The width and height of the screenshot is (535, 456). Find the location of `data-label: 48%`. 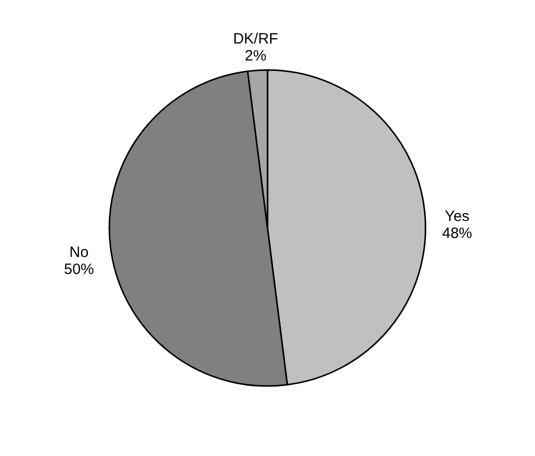

data-label: 48% is located at coordinates (457, 233).